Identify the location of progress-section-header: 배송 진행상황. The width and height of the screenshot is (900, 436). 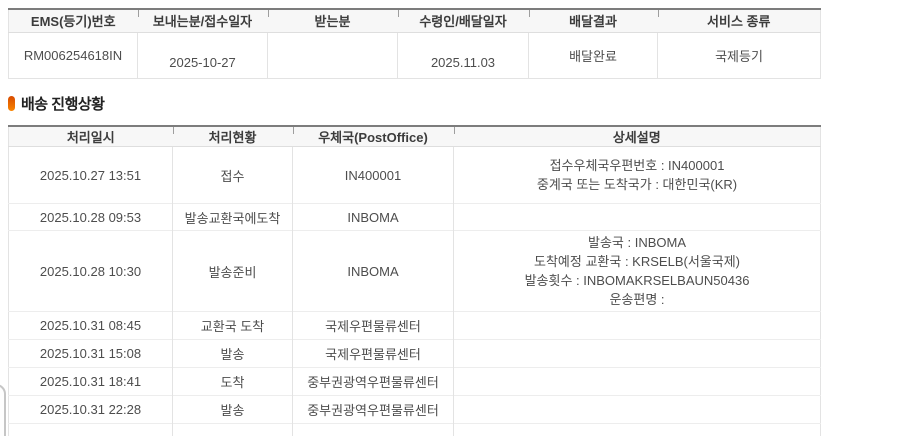
(454, 103).